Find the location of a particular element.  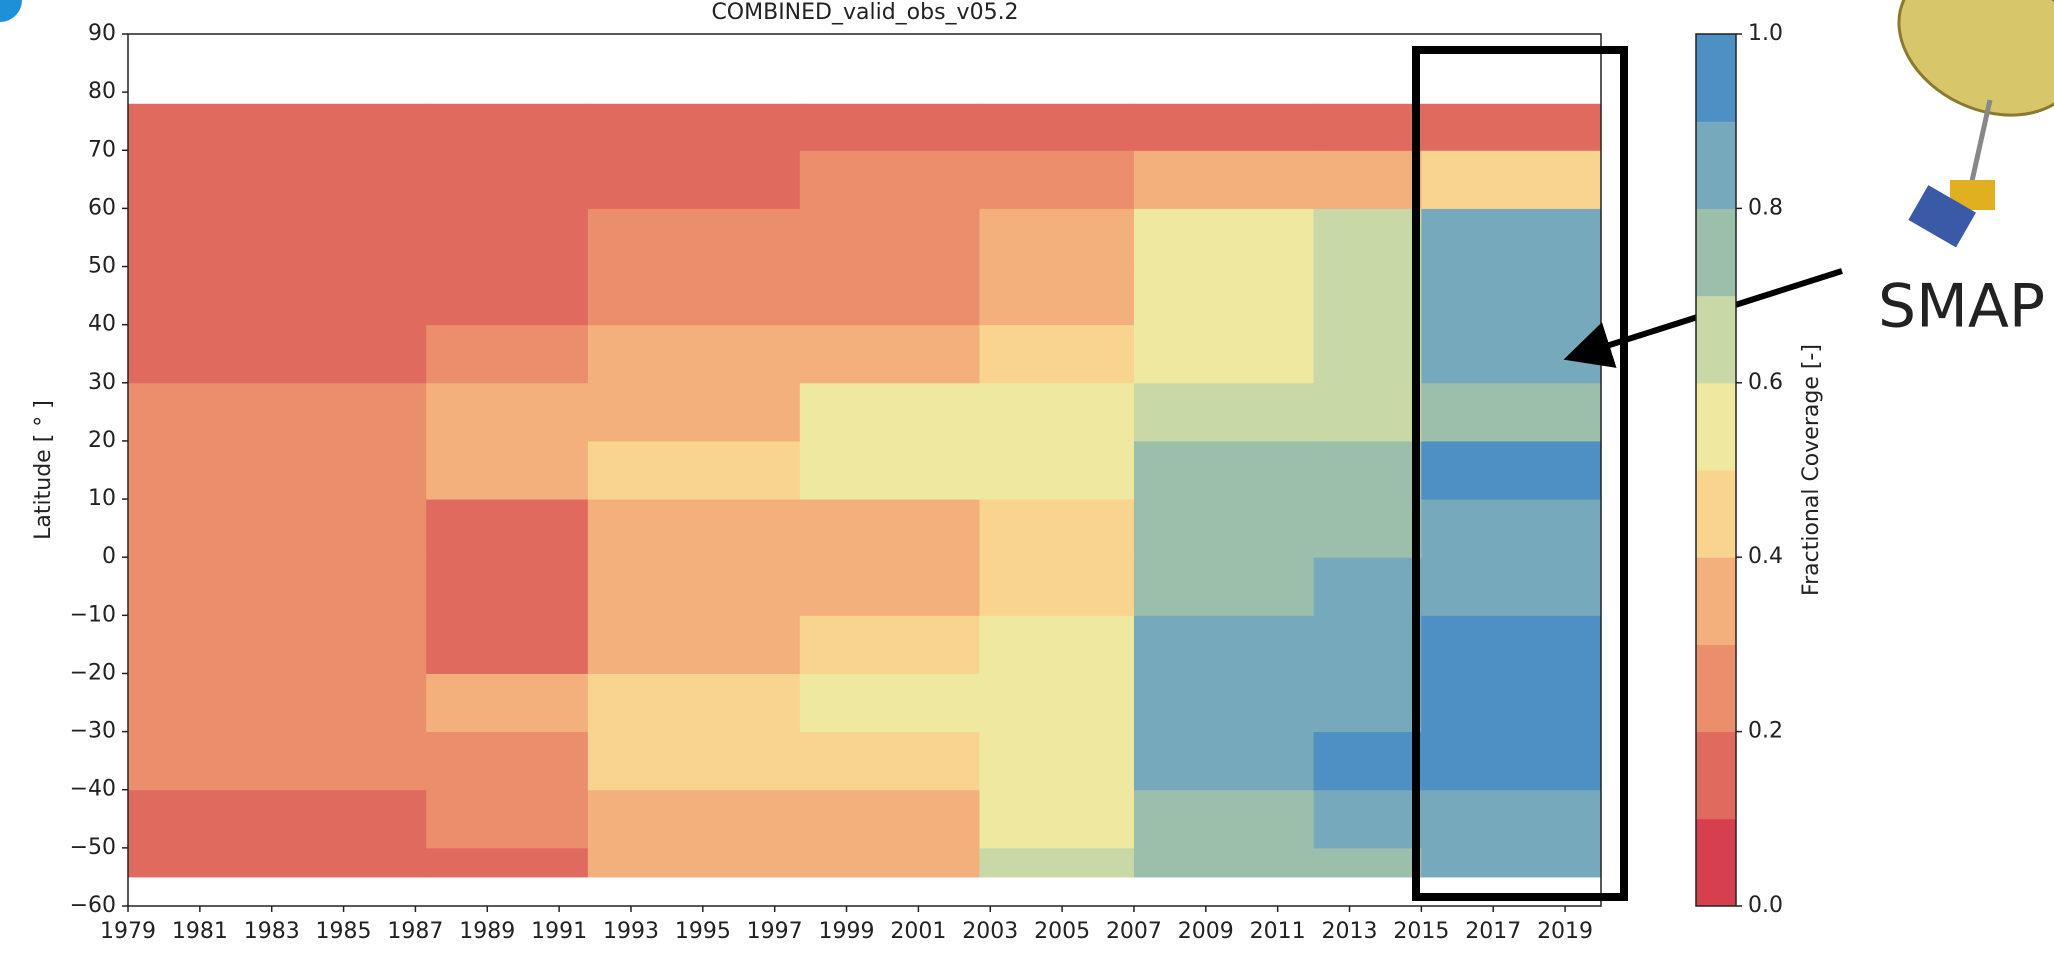

x-tick-label: 2013 is located at coordinates (1350, 931).